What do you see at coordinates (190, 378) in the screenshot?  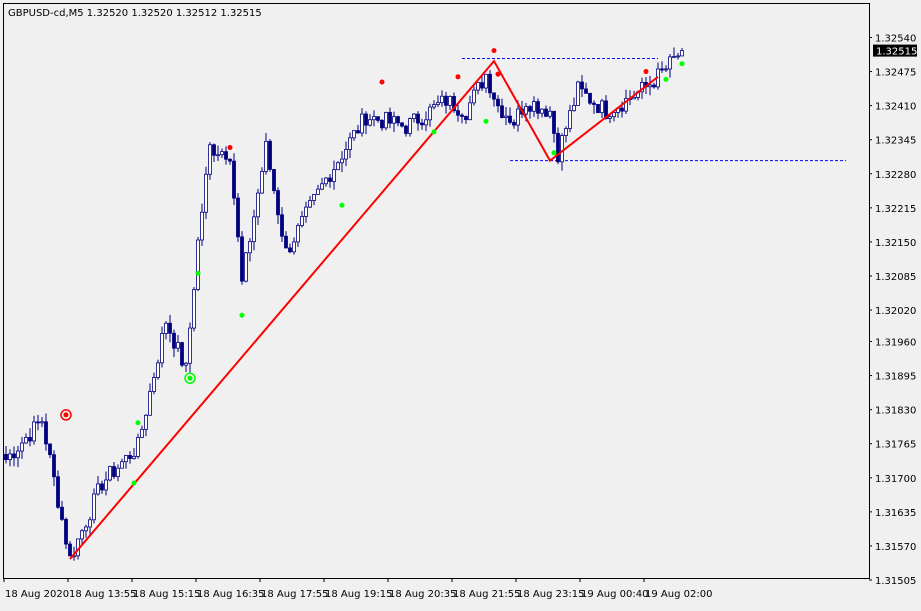 I see `signal-ring` at bounding box center [190, 378].